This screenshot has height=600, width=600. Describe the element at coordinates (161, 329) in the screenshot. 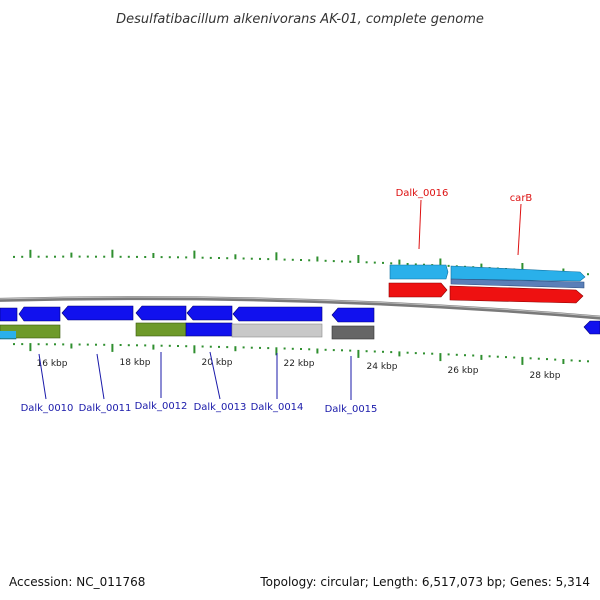

I see `gene-olive-mid` at that location.